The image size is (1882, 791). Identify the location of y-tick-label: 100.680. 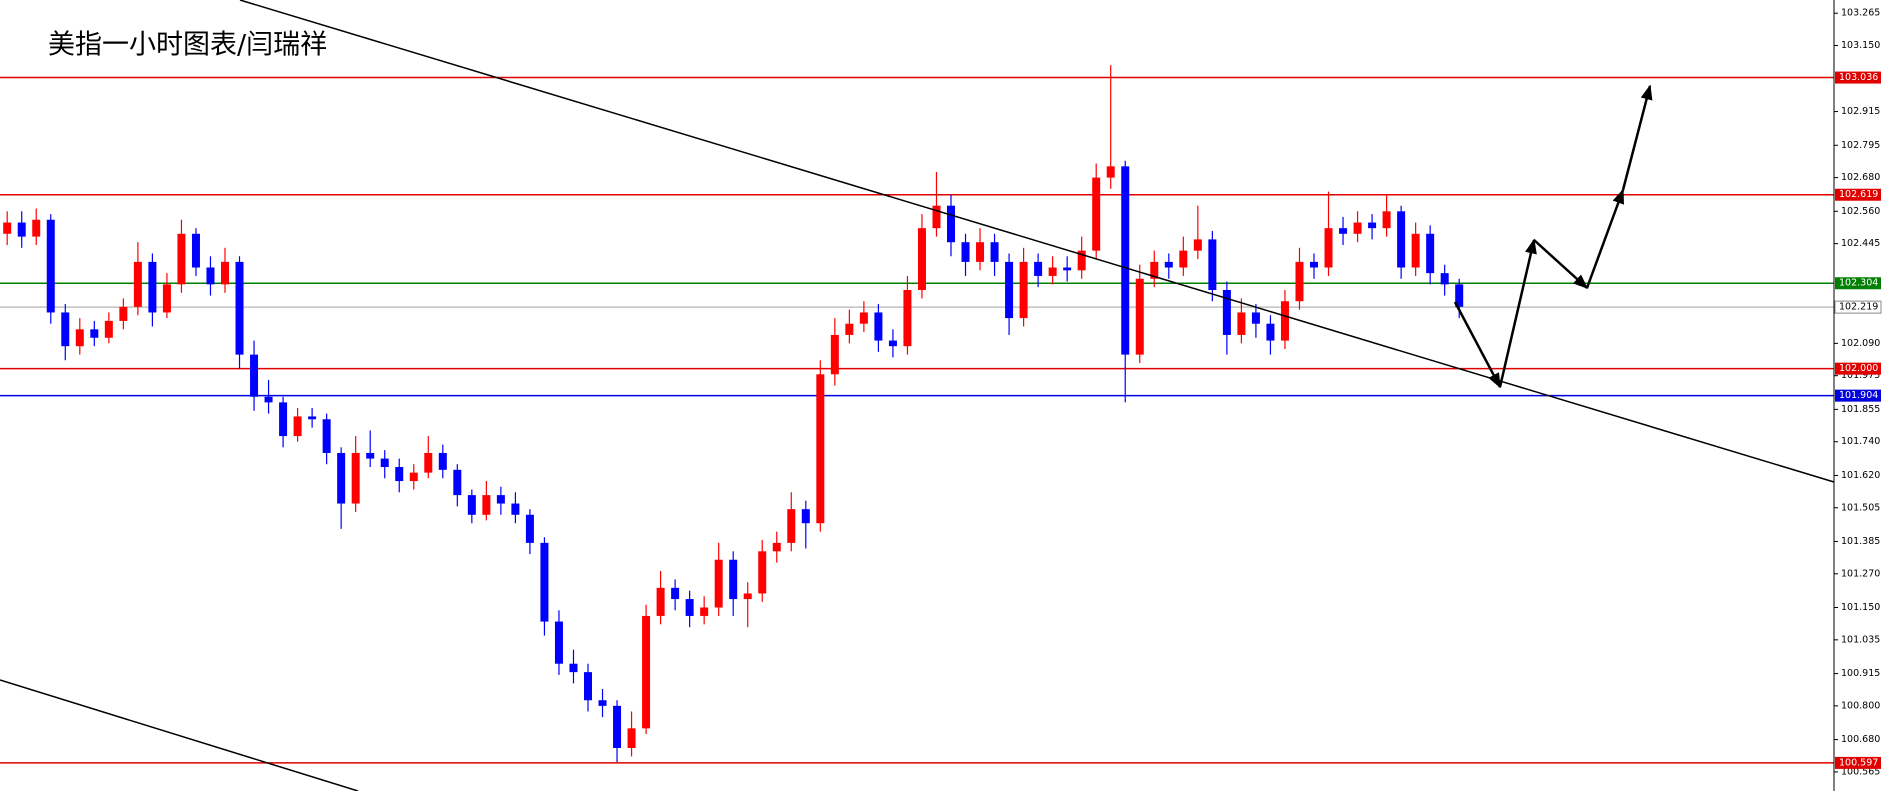
(1860, 739).